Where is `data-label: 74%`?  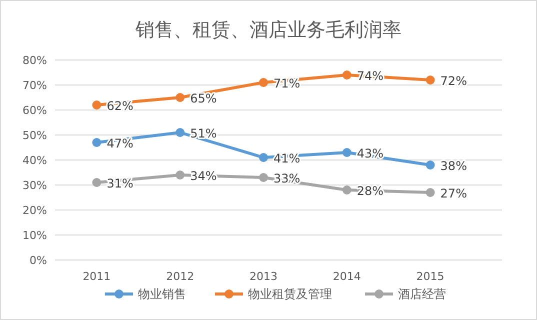
data-label: 74% is located at coordinates (370, 76).